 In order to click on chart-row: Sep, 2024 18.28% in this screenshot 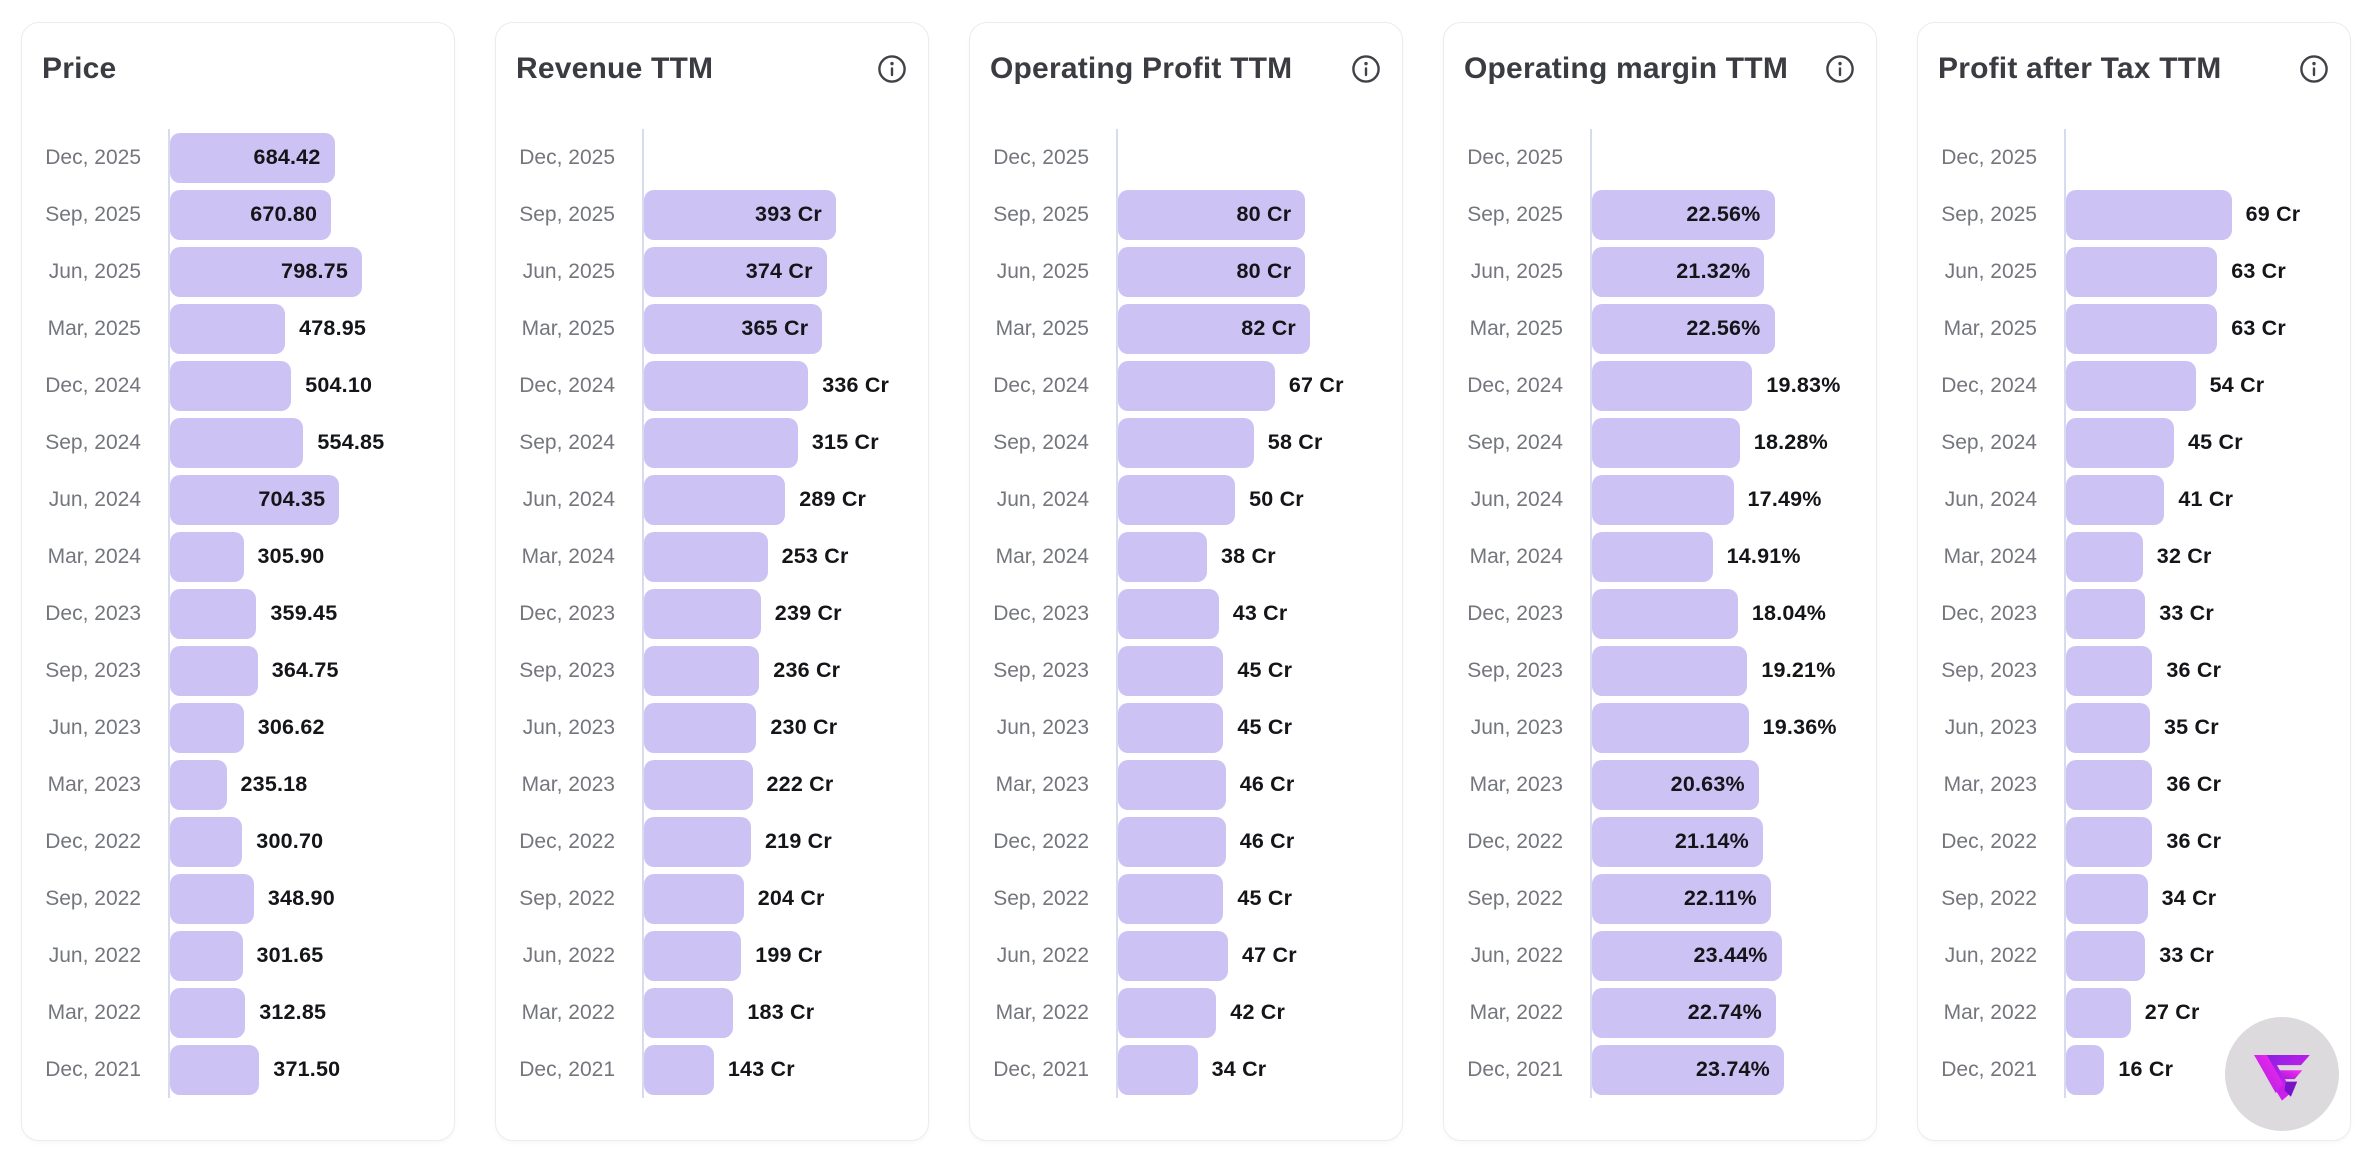, I will do `click(1660, 442)`.